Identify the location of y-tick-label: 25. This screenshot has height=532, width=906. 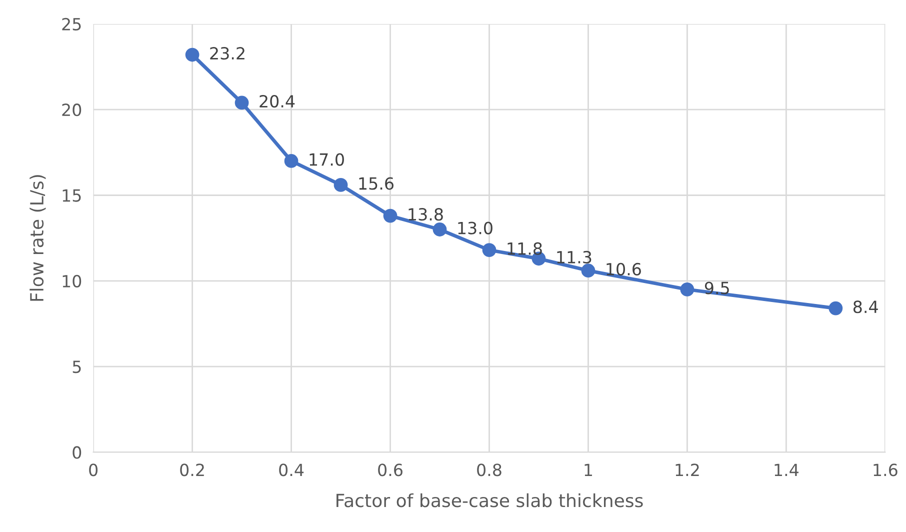
(71, 24).